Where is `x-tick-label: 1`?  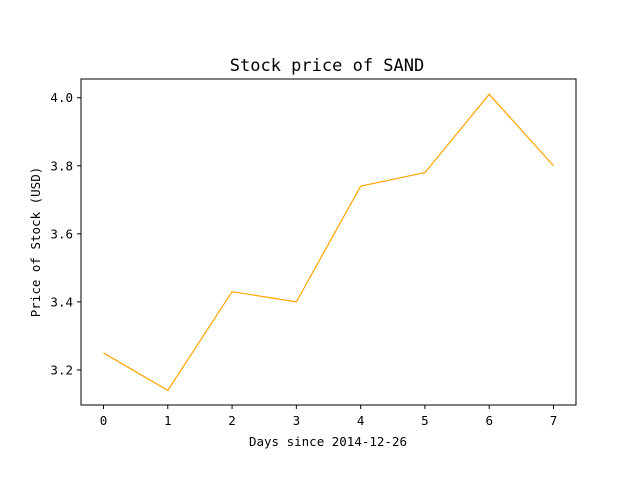 x-tick-label: 1 is located at coordinates (168, 420).